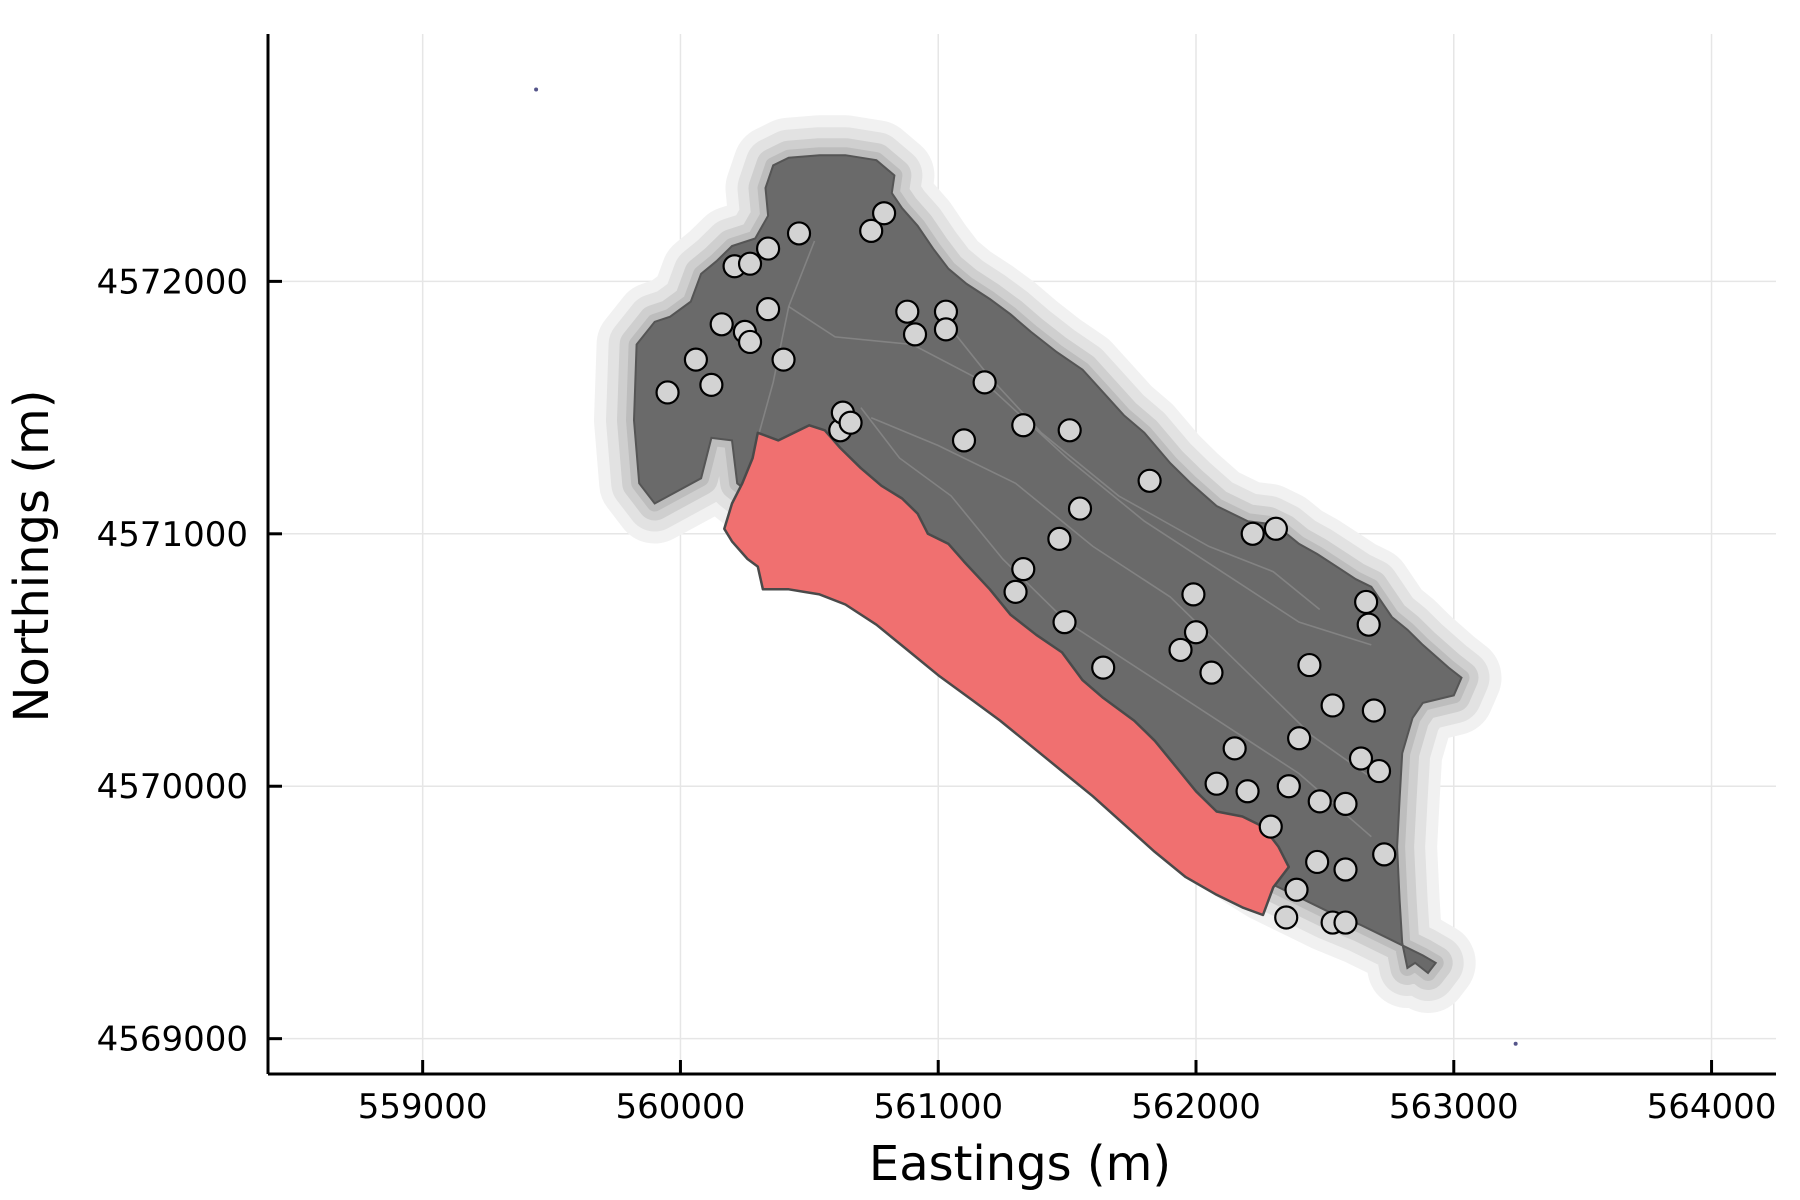 The height and width of the screenshot is (1200, 1800). I want to click on y-tick-label: 4570000, so click(172, 787).